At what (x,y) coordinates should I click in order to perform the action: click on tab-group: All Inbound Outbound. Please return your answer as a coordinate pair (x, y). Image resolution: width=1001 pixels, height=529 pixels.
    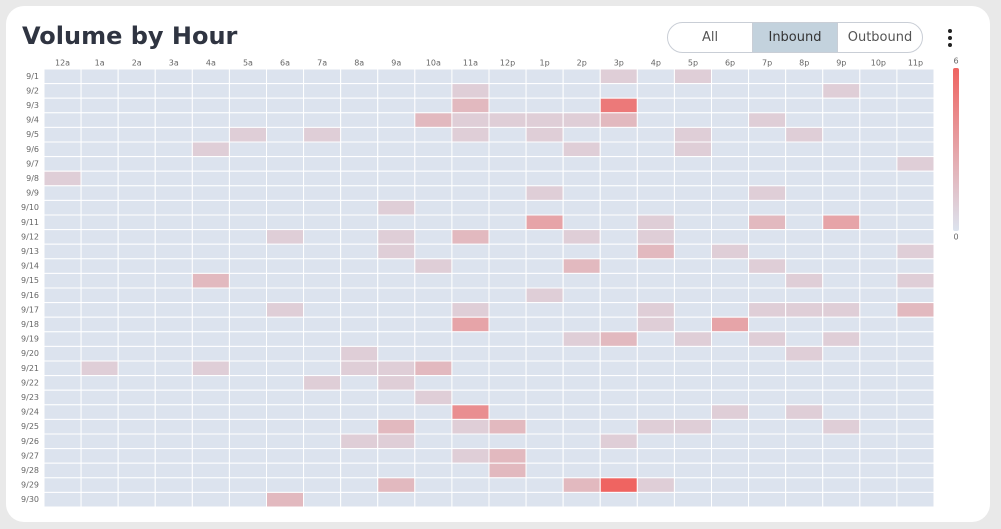
    Looking at the image, I should click on (795, 37).